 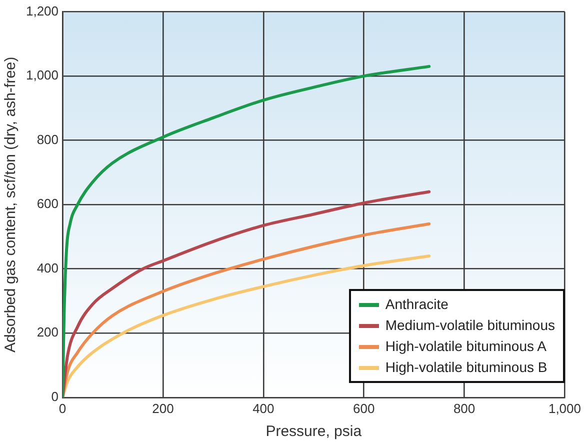 I want to click on x-tick-label: 600, so click(x=364, y=408).